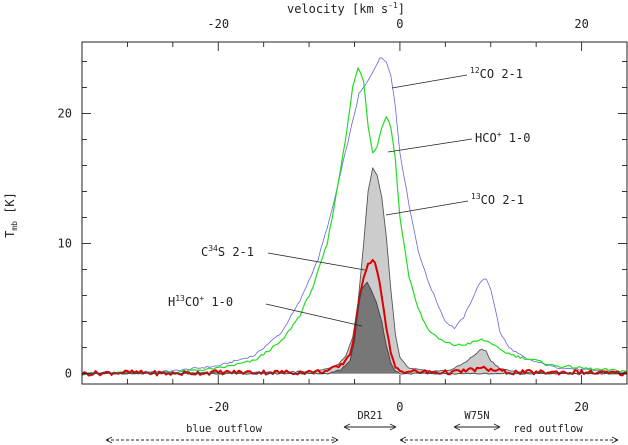 Image resolution: width=628 pixels, height=445 pixels. Describe the element at coordinates (476, 416) in the screenshot. I see `range-label-w75n: W75N` at that location.